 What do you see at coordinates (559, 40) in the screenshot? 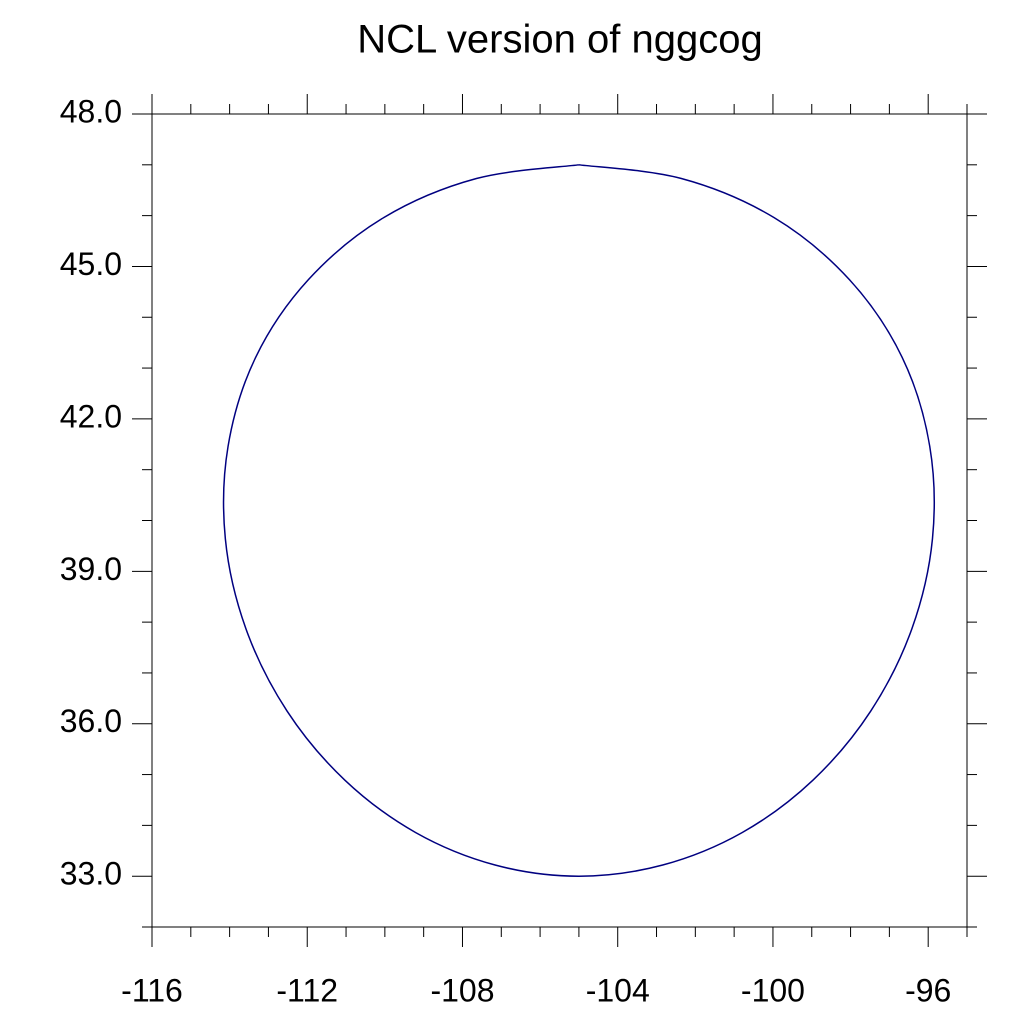
I see `chart-title: NCL version of nggcog` at bounding box center [559, 40].